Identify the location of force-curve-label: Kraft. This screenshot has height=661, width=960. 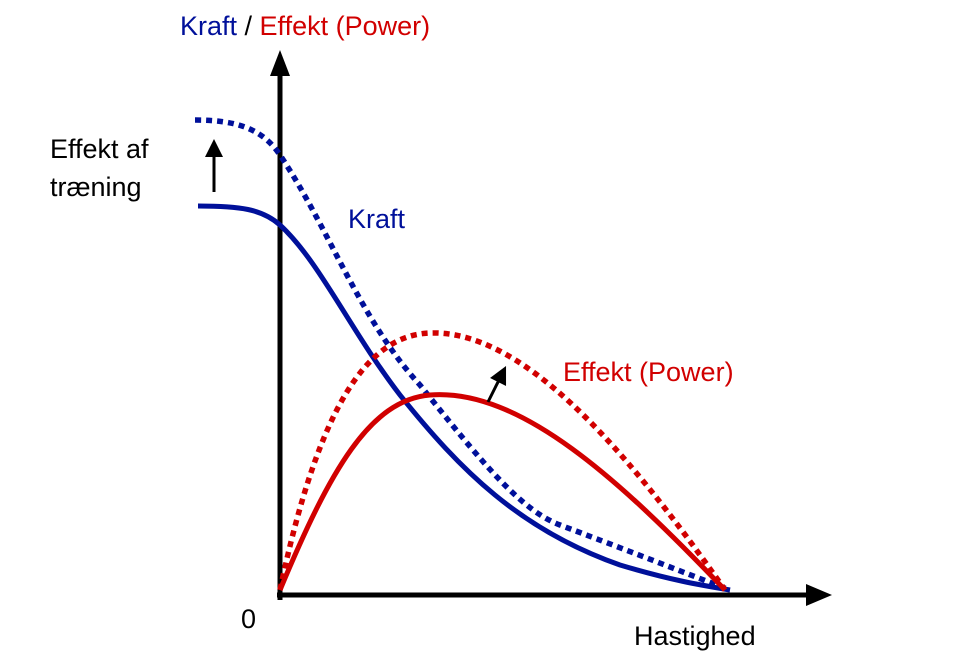
(377, 219).